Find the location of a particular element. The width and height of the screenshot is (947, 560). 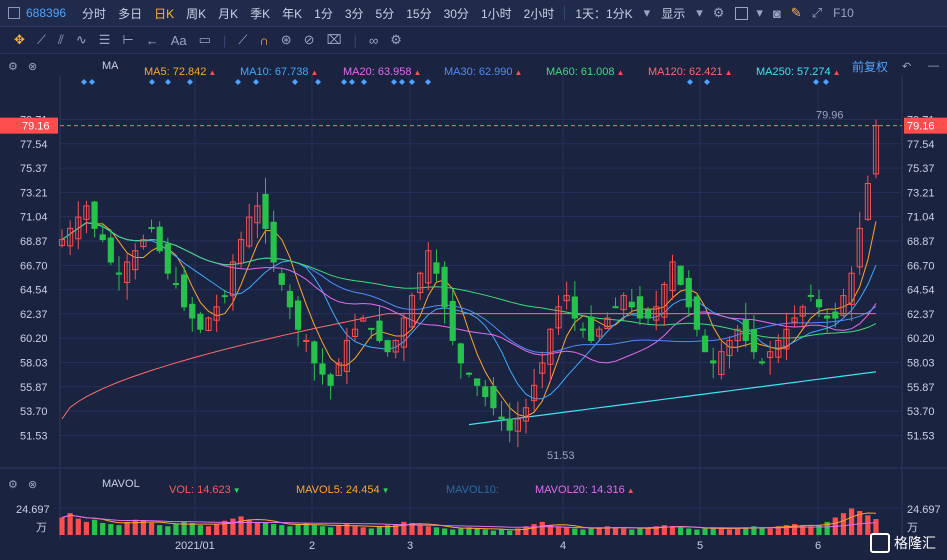

checkbox is located at coordinates (742, 13).